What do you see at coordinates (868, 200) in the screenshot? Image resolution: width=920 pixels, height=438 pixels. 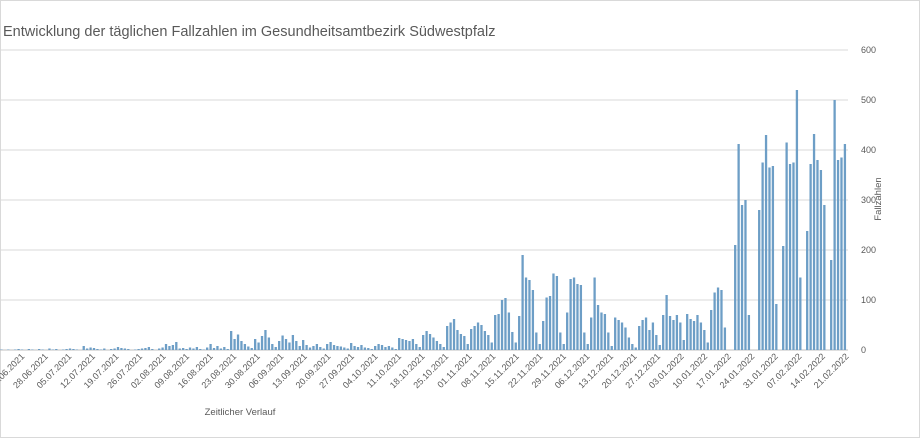 I see `y-tick-label: 300` at bounding box center [868, 200].